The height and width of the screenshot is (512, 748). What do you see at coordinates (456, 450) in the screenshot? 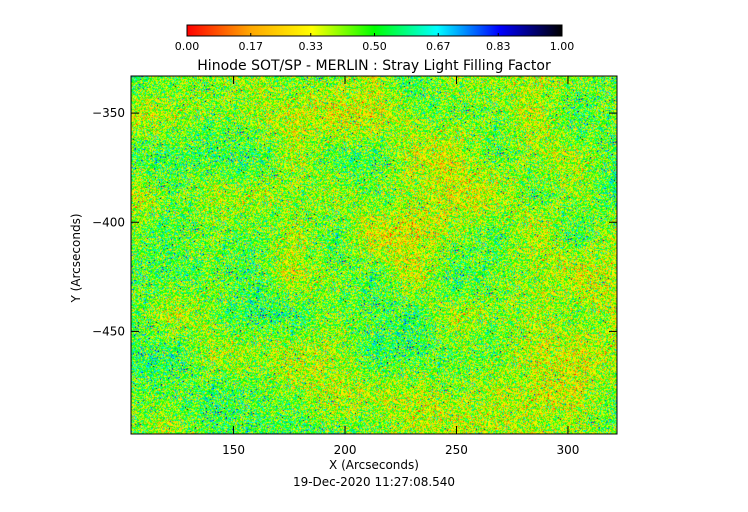
I see `x-tick-label: 250` at bounding box center [456, 450].